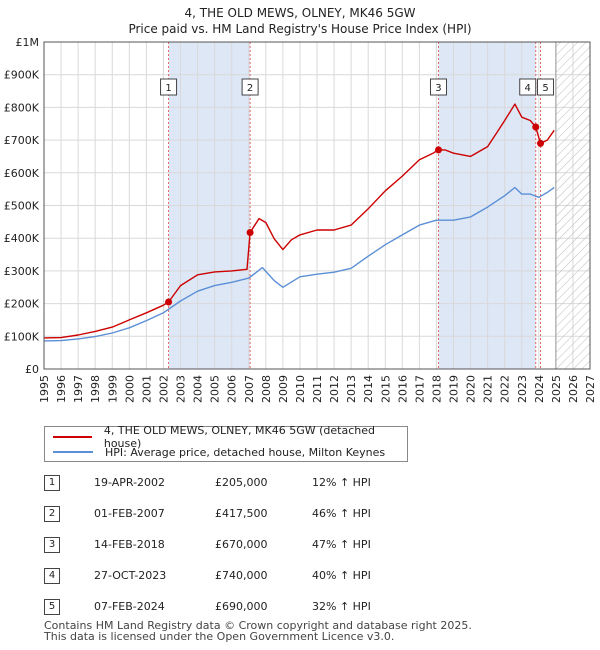 The image size is (600, 650). Describe the element at coordinates (300, 13) in the screenshot. I see `chart-title: 4, THE OLD MEWS, OLNEY, MK46 5GW` at that location.